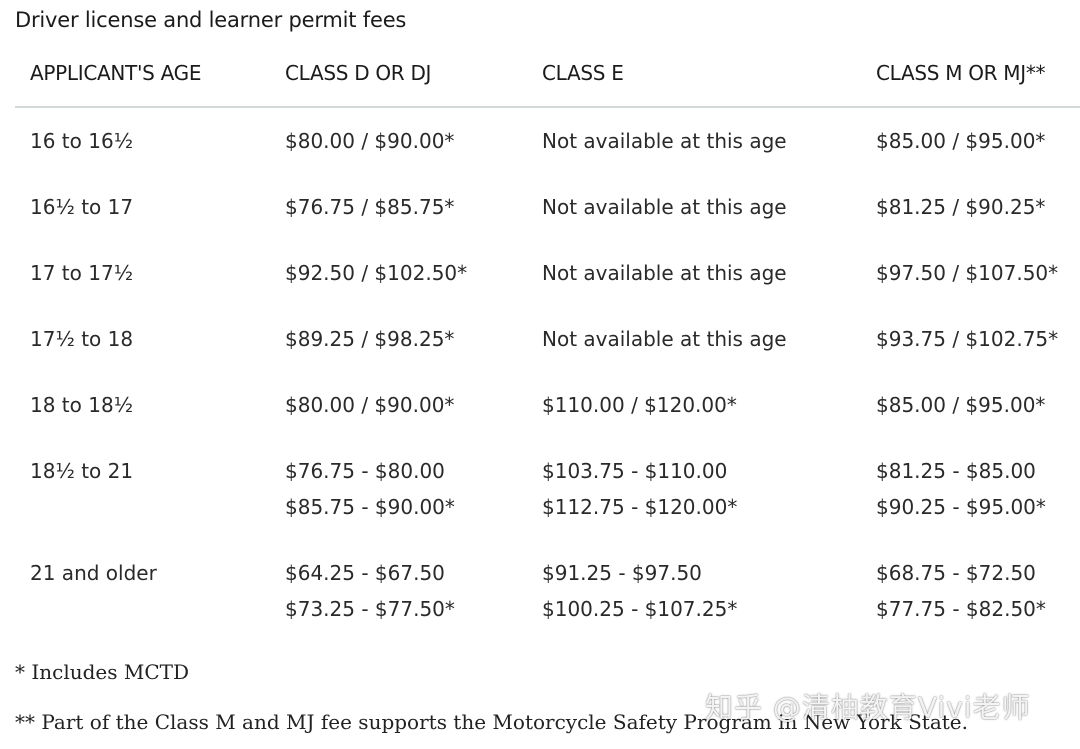  What do you see at coordinates (370, 507) in the screenshot?
I see `cell-line: $85.75 - $90.00*` at bounding box center [370, 507].